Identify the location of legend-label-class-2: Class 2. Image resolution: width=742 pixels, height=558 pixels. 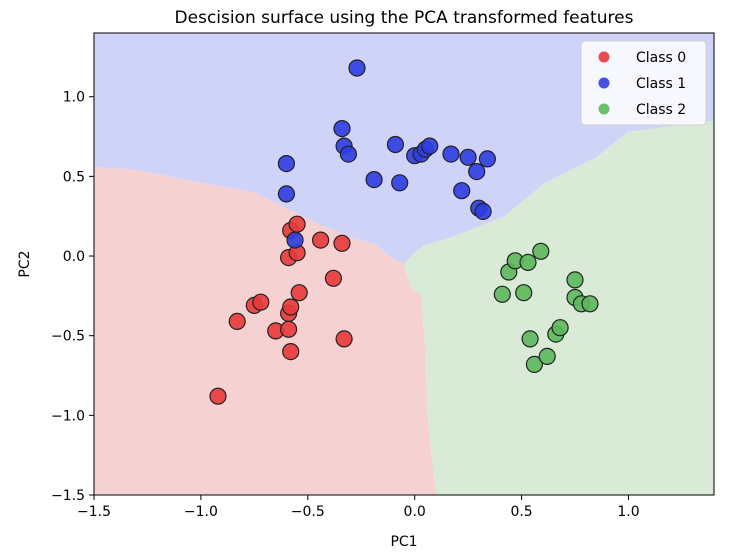
(661, 110).